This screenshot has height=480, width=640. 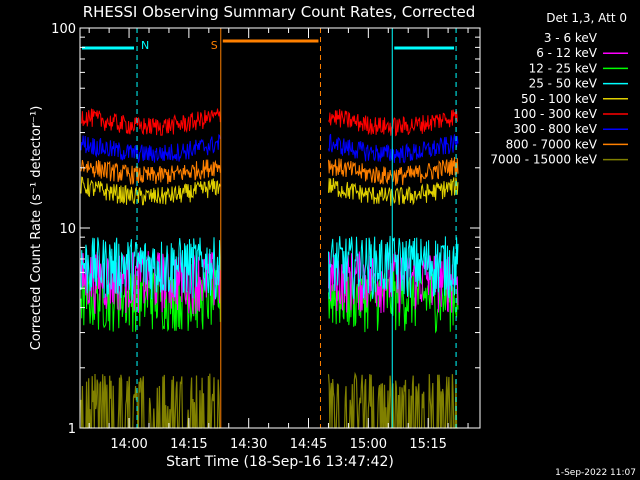 What do you see at coordinates (555, 114) in the screenshot?
I see `legend-label: 100 - 300 keV` at bounding box center [555, 114].